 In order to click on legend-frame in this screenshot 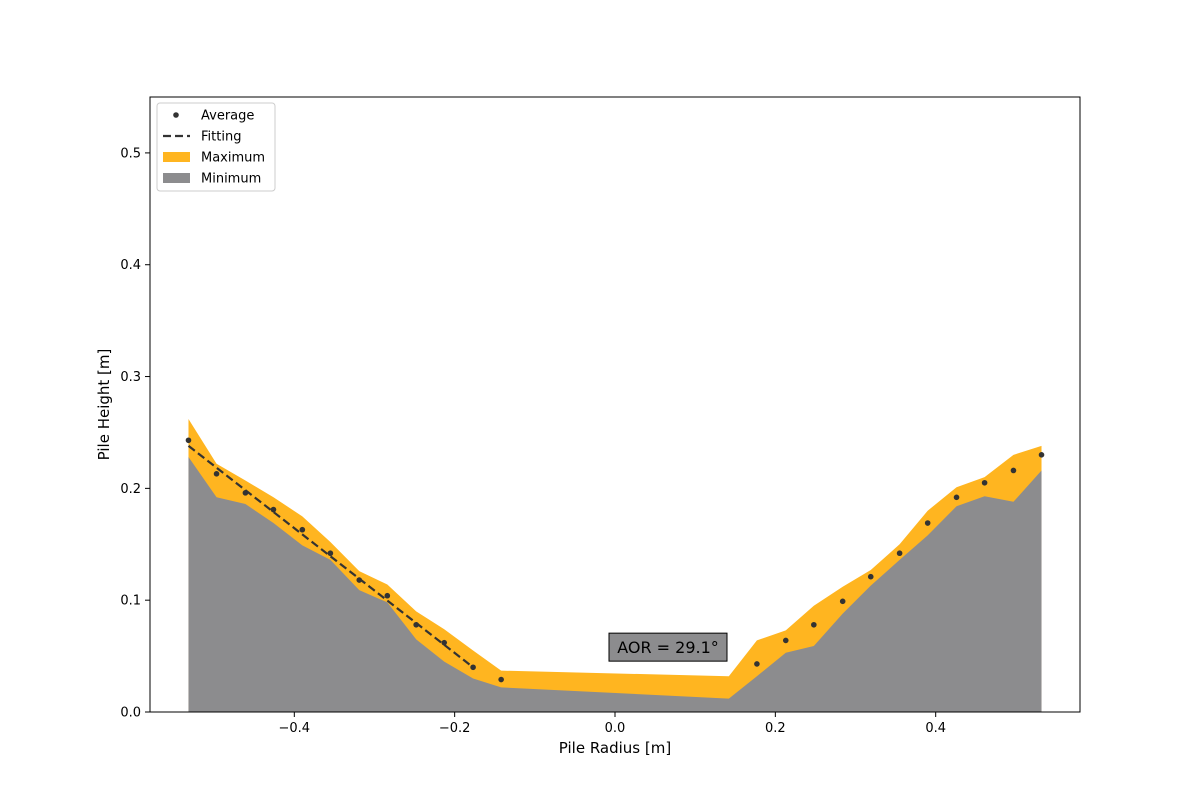, I will do `click(216, 147)`.